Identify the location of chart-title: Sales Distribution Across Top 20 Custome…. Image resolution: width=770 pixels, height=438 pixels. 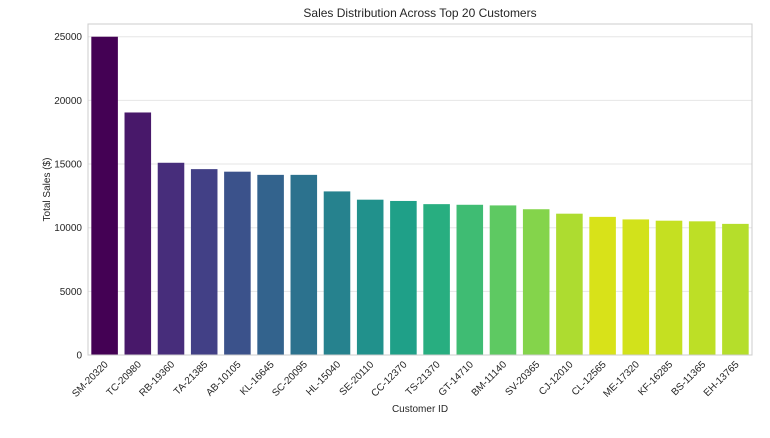
(419, 13).